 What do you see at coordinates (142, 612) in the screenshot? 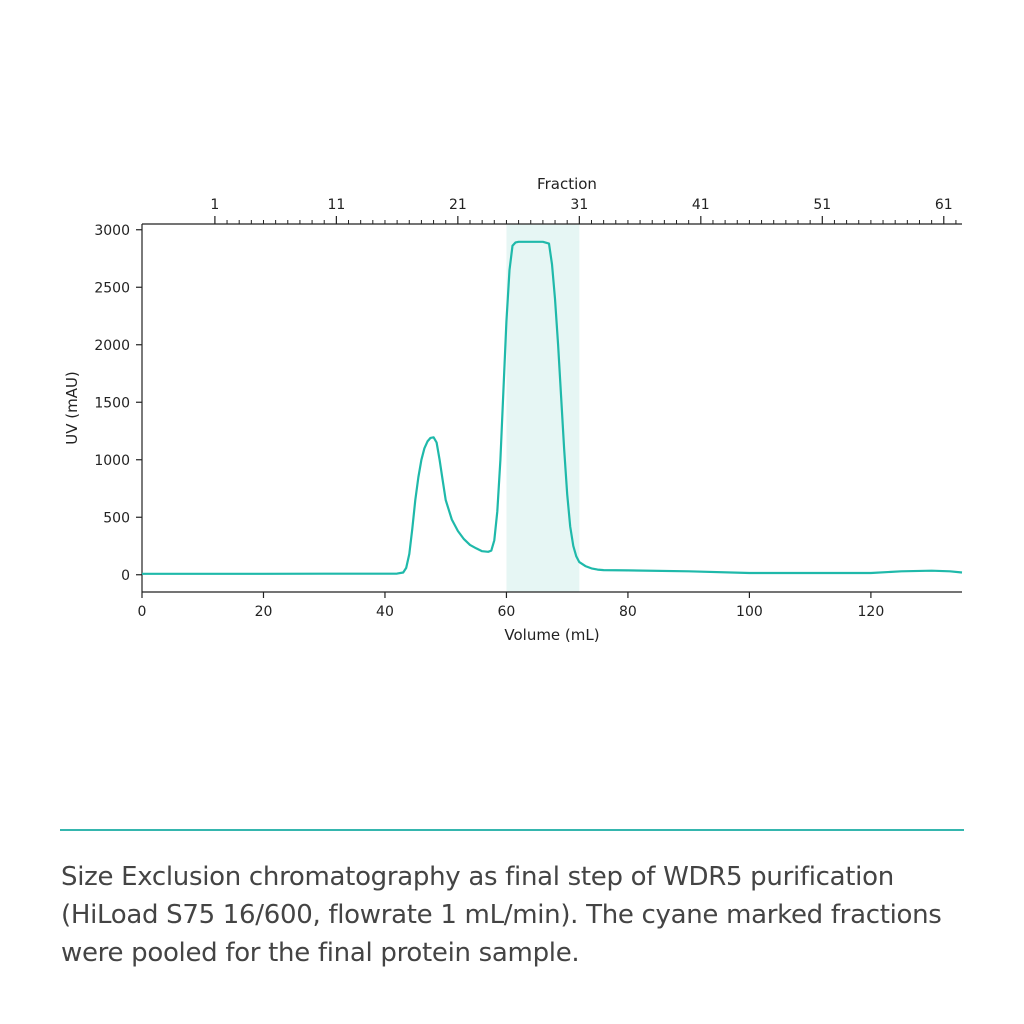
I see `x-tick-label: 0` at bounding box center [142, 612].